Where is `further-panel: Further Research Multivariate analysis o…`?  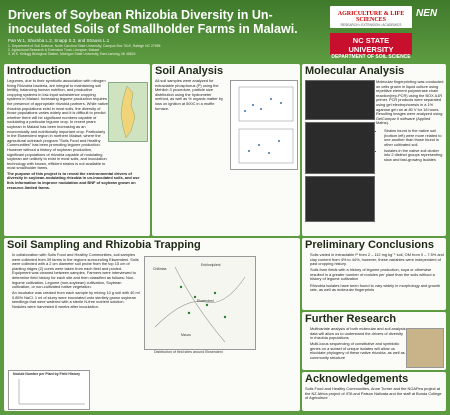
further-panel: Further Research Multivariate analysis o… is located at coordinates (374, 341).